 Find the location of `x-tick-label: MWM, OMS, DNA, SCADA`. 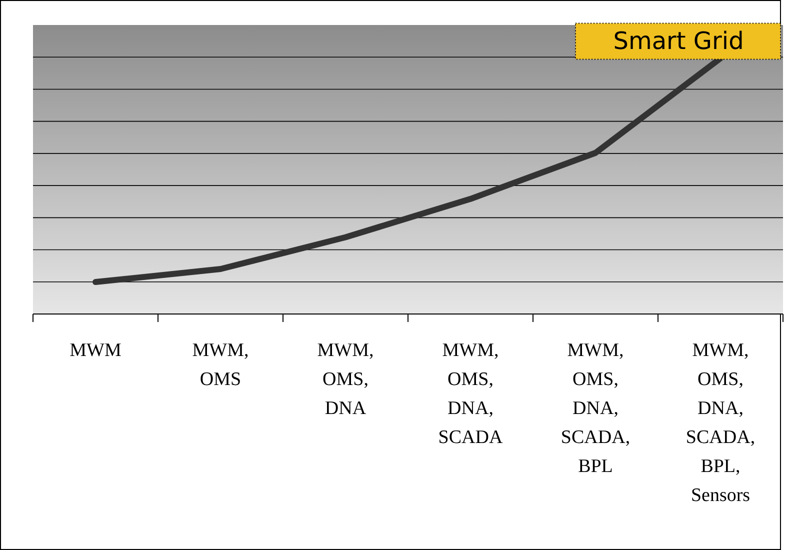

x-tick-label: MWM, OMS, DNA, SCADA is located at coordinates (470, 394).